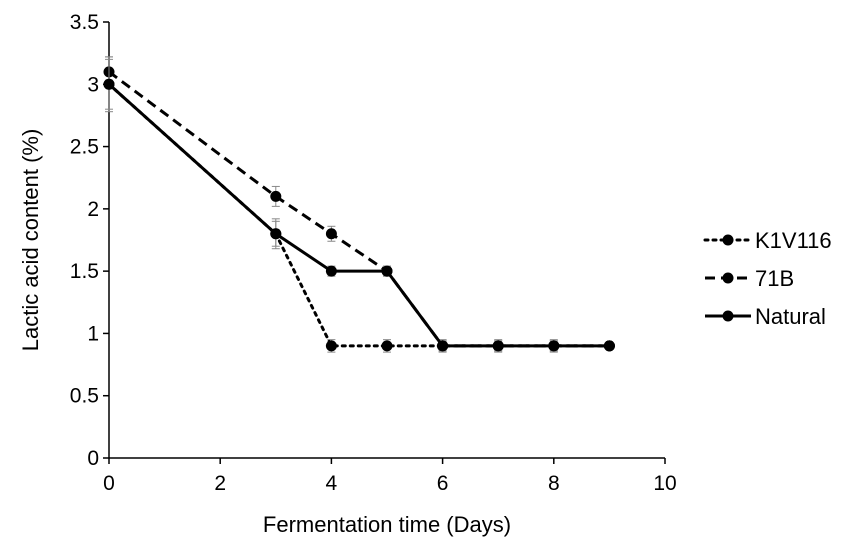 This screenshot has width=864, height=549. I want to click on y-tick-label: 1, so click(93, 333).